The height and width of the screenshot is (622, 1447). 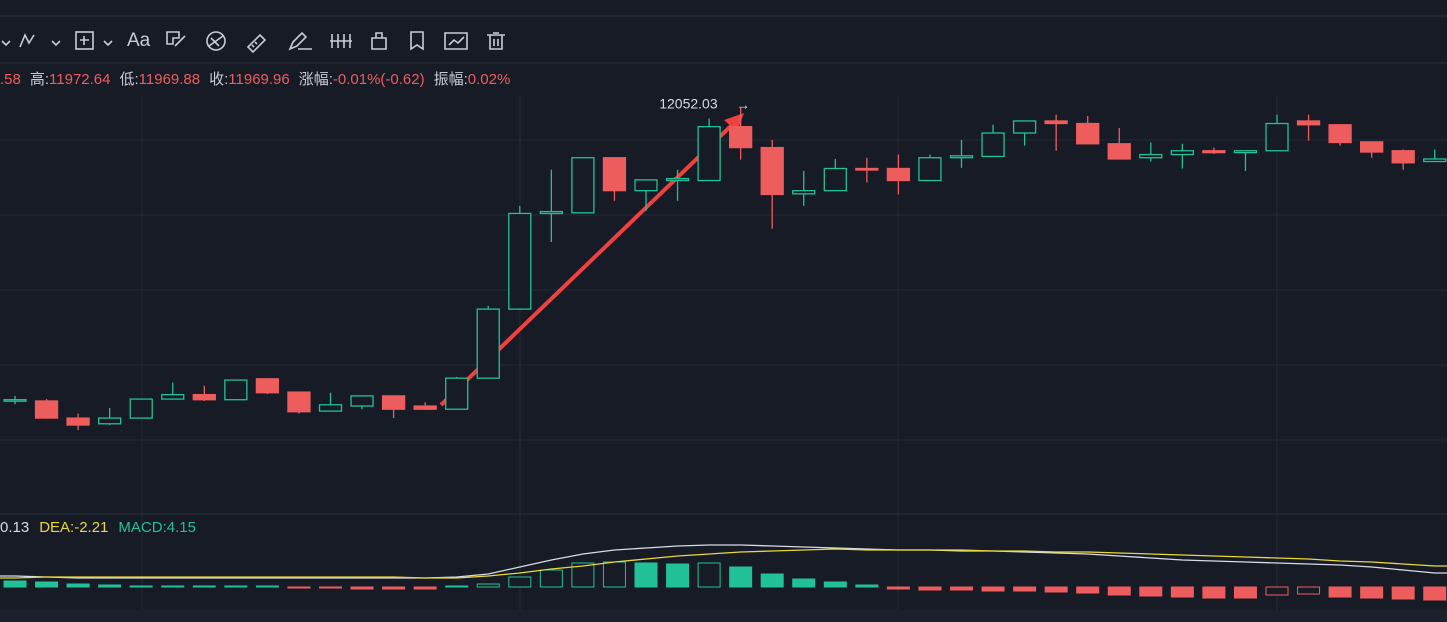 What do you see at coordinates (218, 79) in the screenshot?
I see `info-label: 收:` at bounding box center [218, 79].